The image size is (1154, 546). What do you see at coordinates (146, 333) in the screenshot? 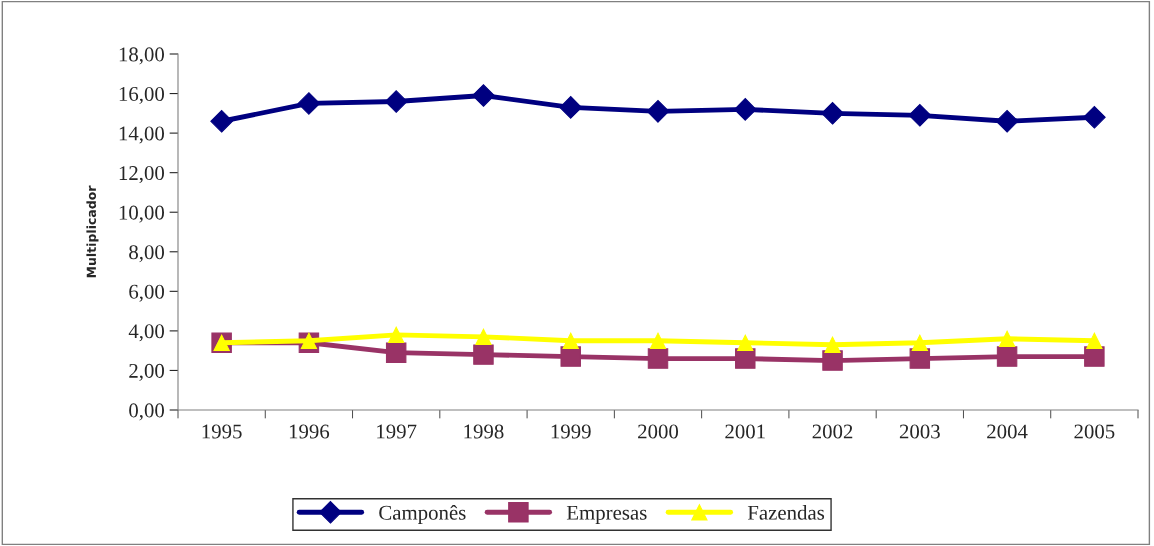
I see `y-tick-label: 4,00` at bounding box center [146, 333].